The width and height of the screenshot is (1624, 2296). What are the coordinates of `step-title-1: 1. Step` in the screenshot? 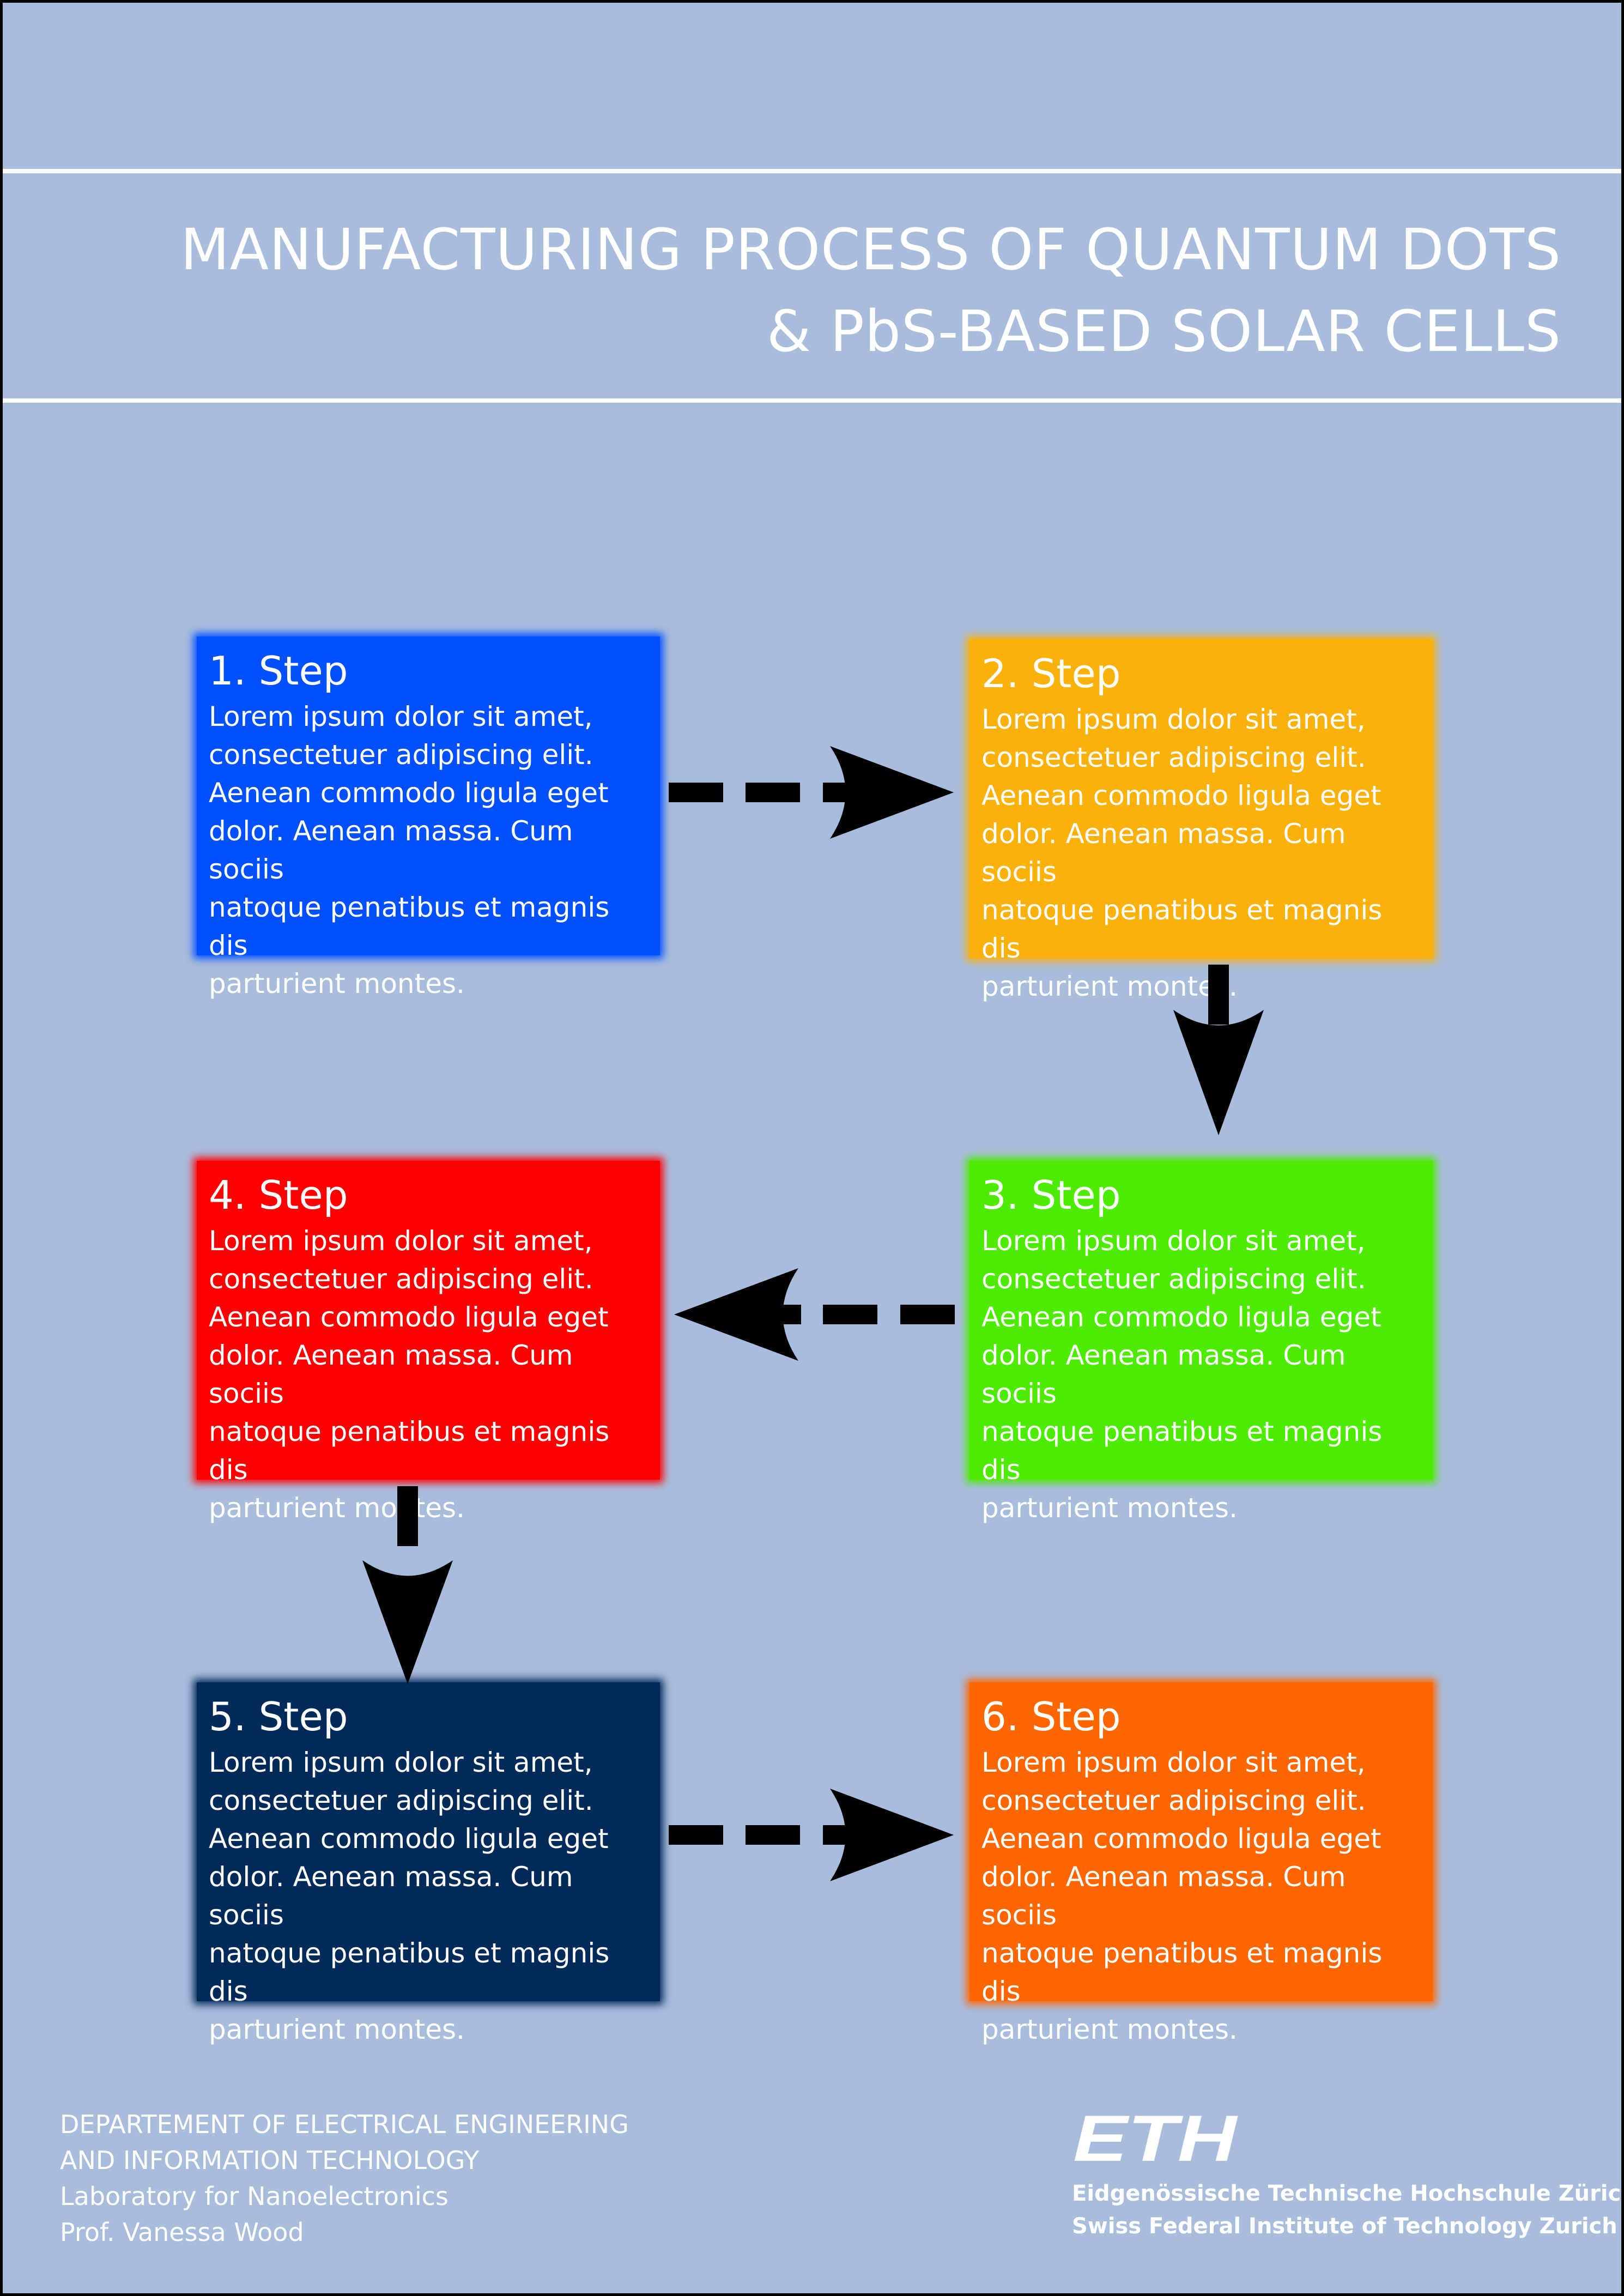 It's located at (278, 671).